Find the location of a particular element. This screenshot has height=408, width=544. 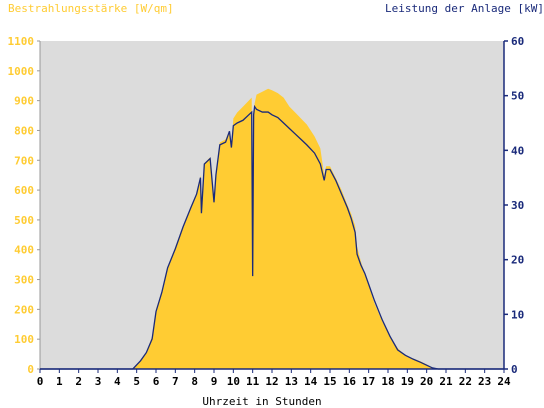

right-tick-label: 30 is located at coordinates (517, 205).